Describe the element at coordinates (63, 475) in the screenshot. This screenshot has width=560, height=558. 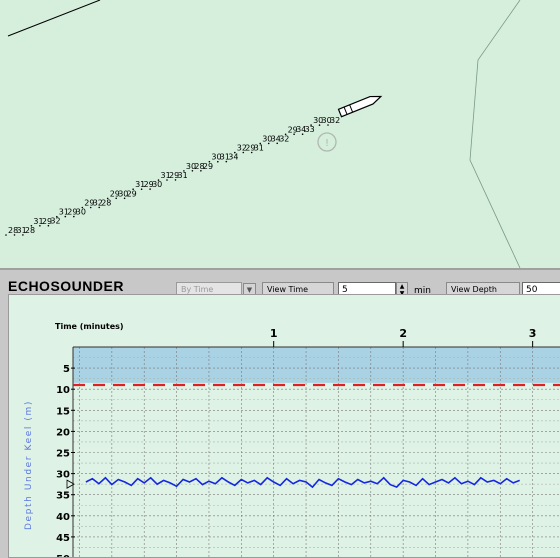
I see `y-tick-label: 30` at that location.